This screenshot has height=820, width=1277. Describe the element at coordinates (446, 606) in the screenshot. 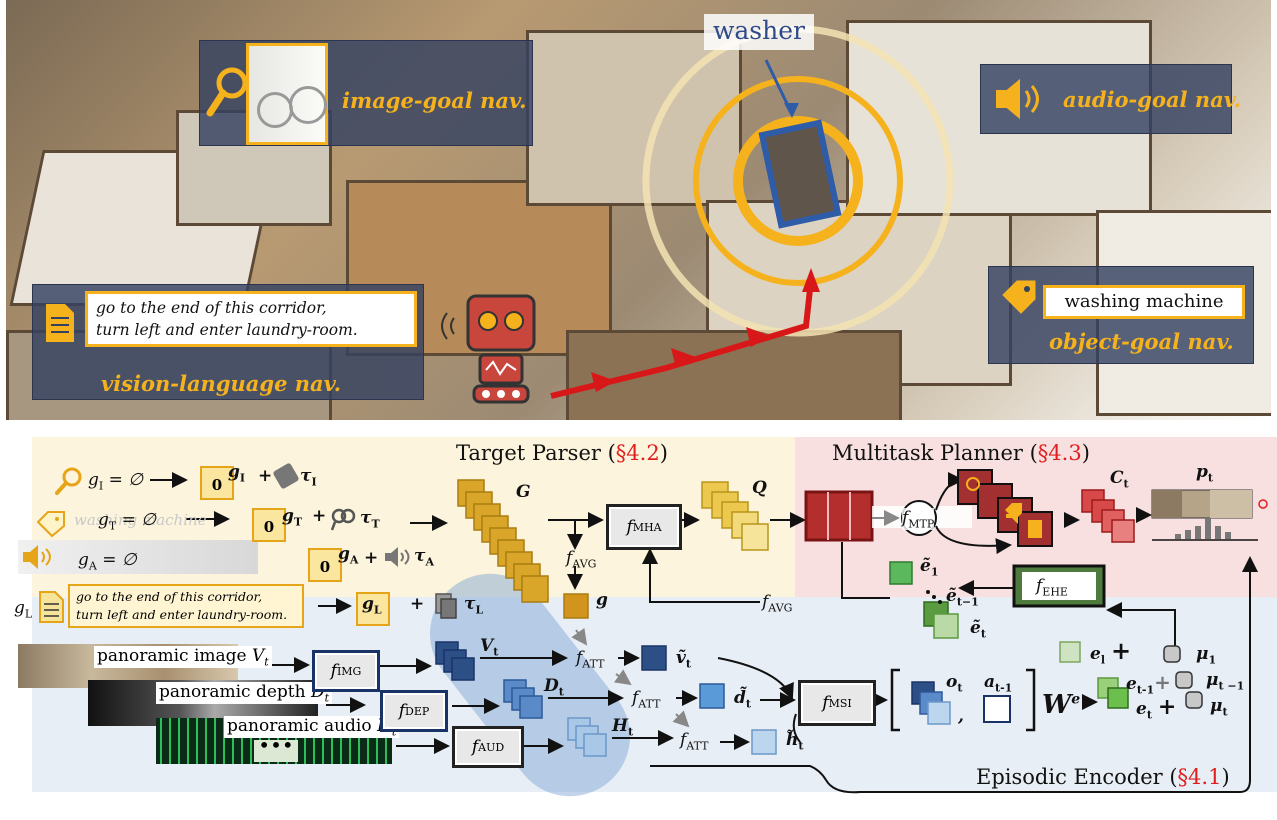

I see `lang-type-icon` at that location.